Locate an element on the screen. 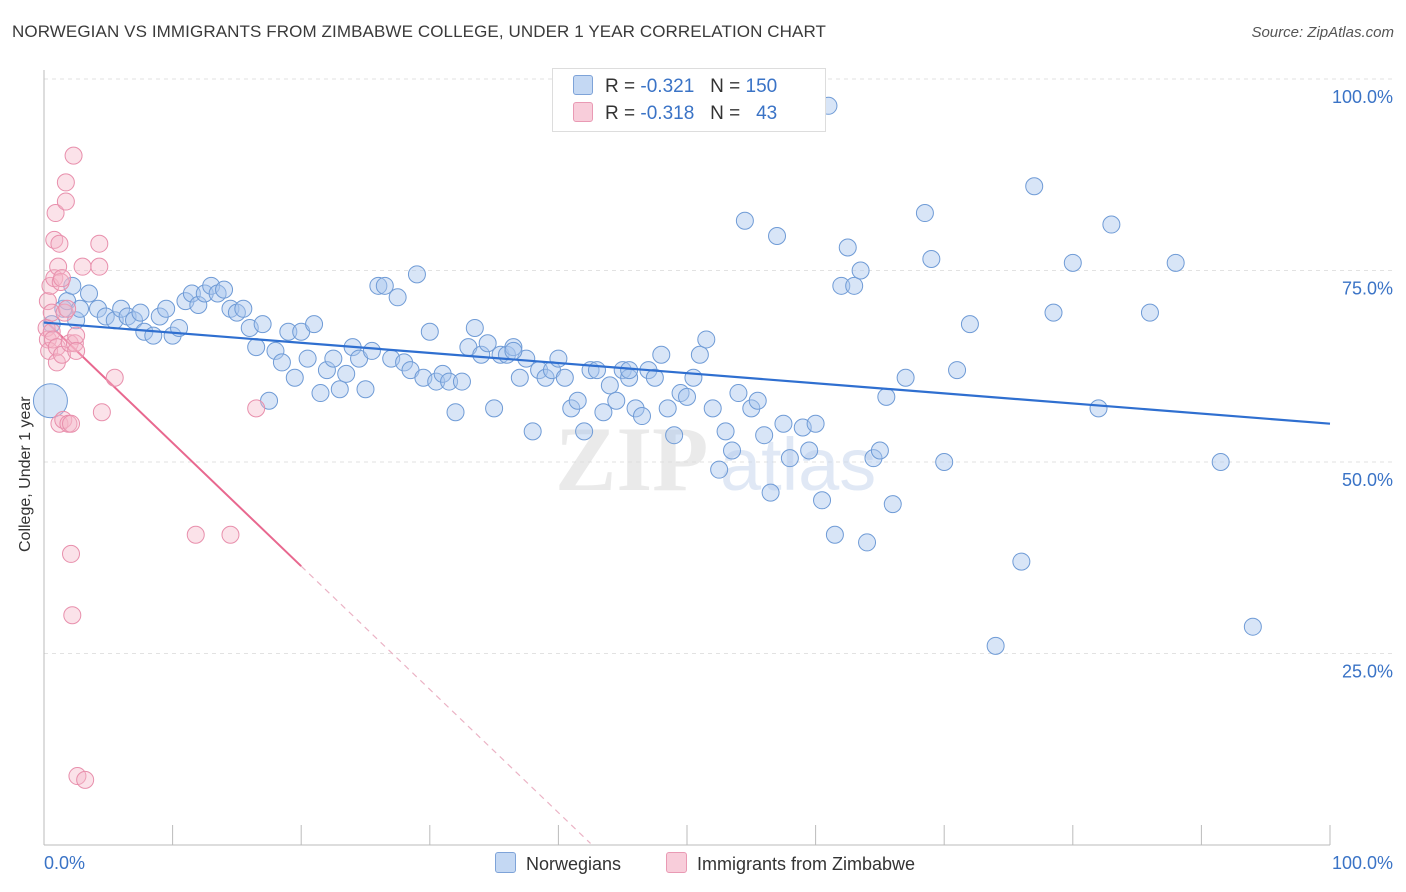 The image size is (1406, 892). legend-r-label: R = is located at coordinates (620, 86).